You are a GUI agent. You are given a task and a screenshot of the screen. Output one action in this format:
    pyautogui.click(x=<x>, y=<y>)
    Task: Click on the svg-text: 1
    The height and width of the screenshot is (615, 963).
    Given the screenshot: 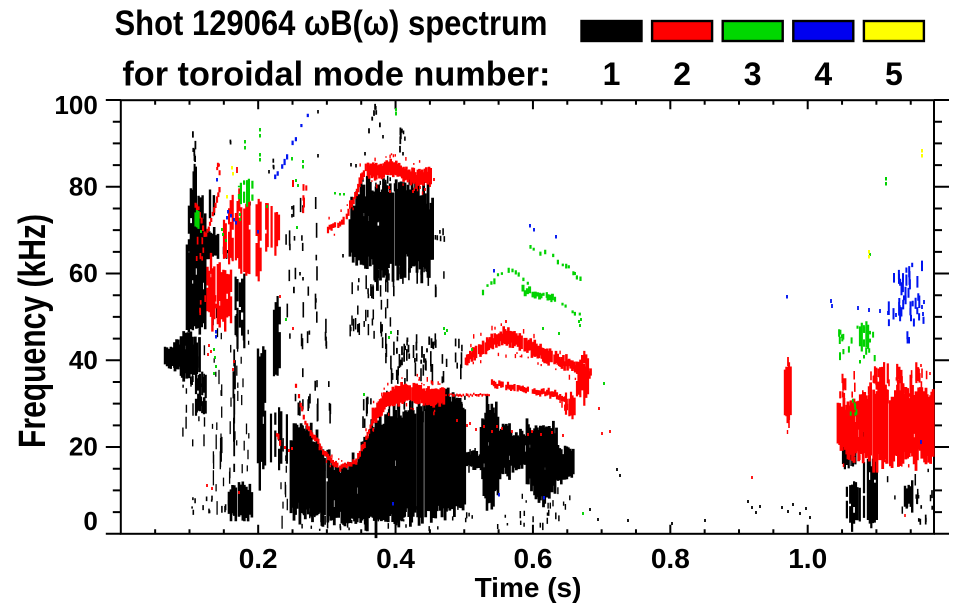 What is the action you would take?
    pyautogui.click(x=612, y=74)
    